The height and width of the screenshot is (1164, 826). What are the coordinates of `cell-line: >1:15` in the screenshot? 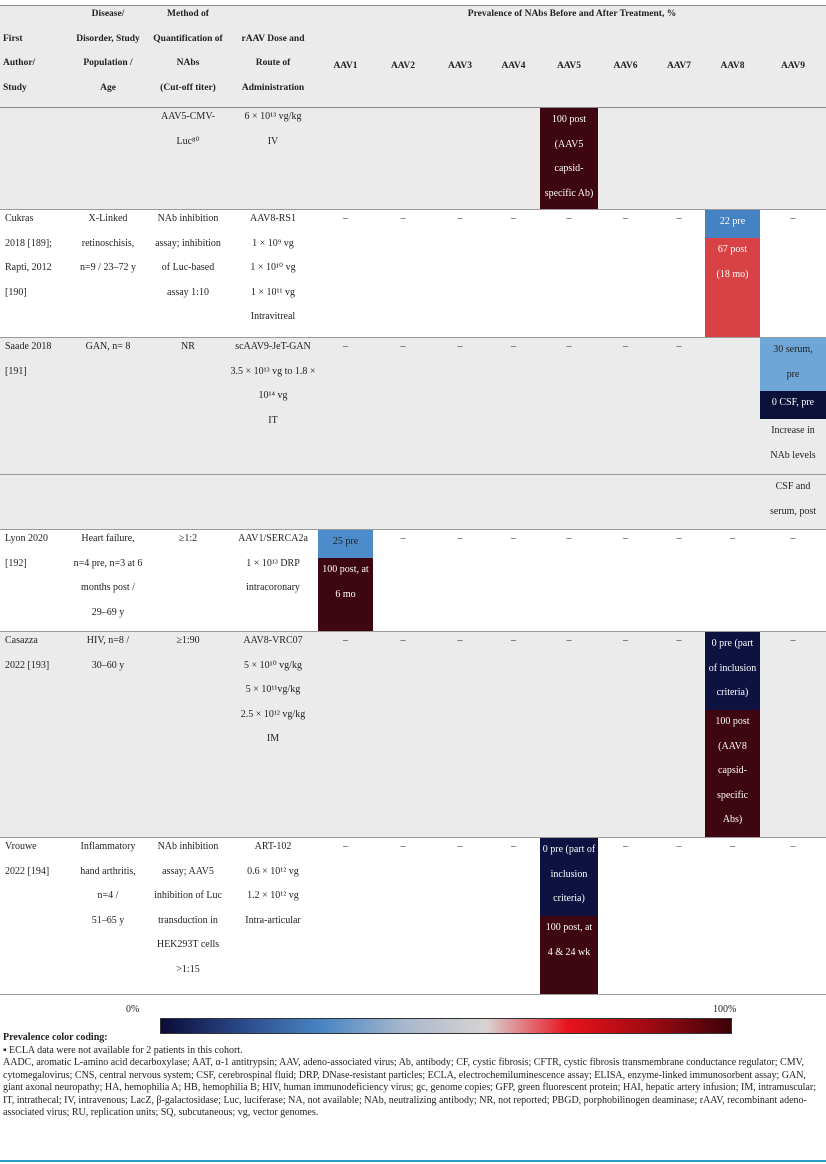 It's located at (188, 969).